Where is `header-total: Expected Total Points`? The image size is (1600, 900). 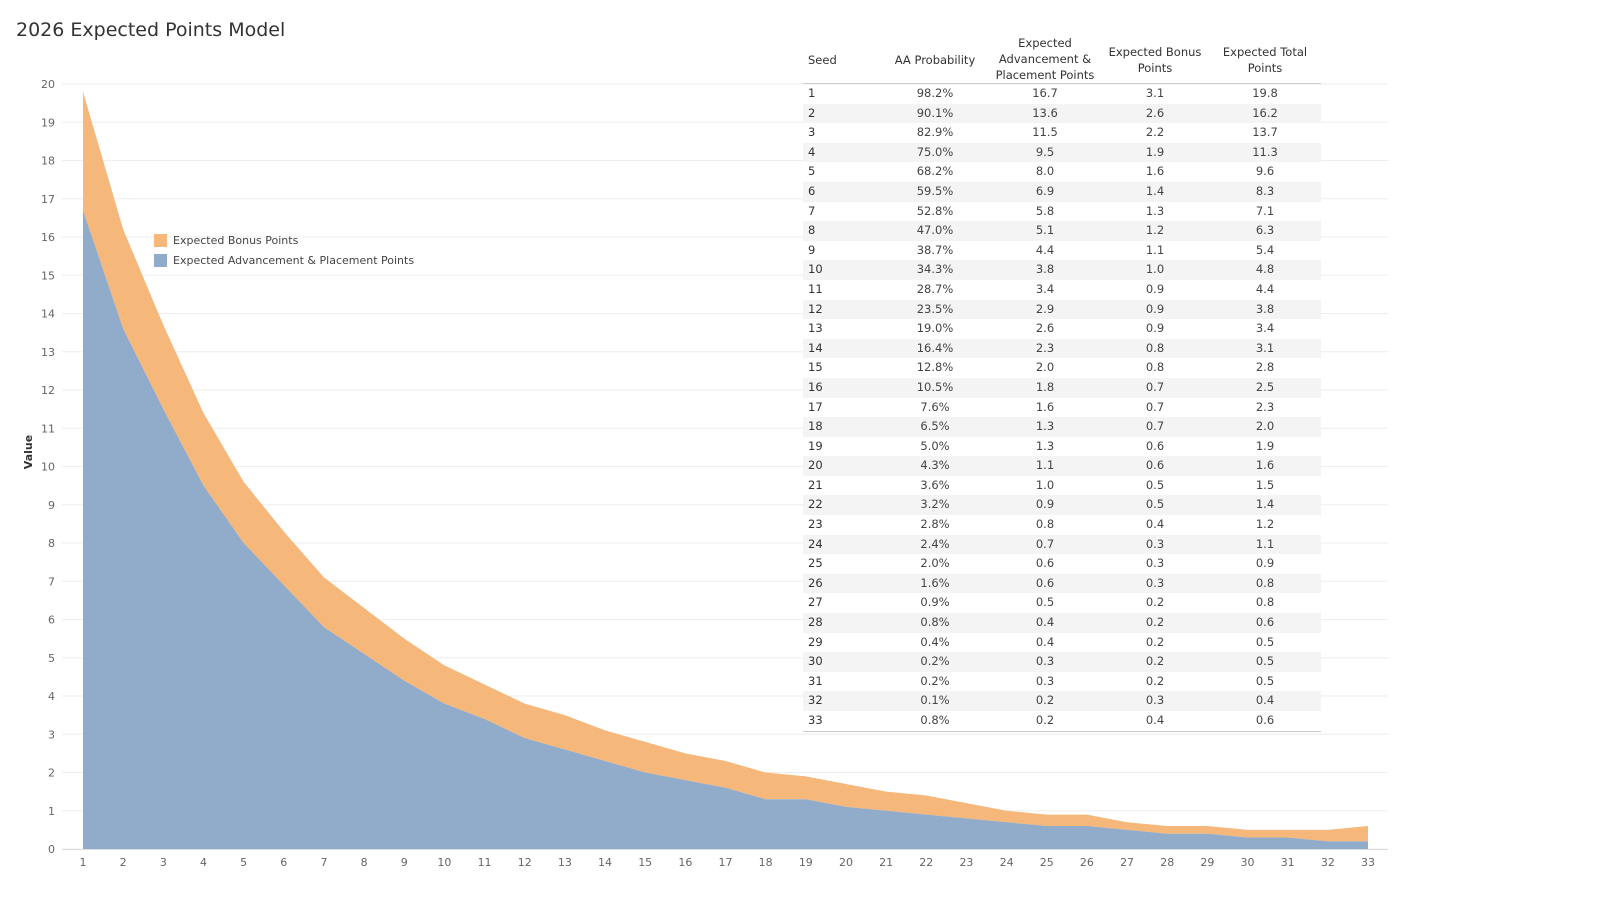 header-total: Expected Total Points is located at coordinates (1265, 60).